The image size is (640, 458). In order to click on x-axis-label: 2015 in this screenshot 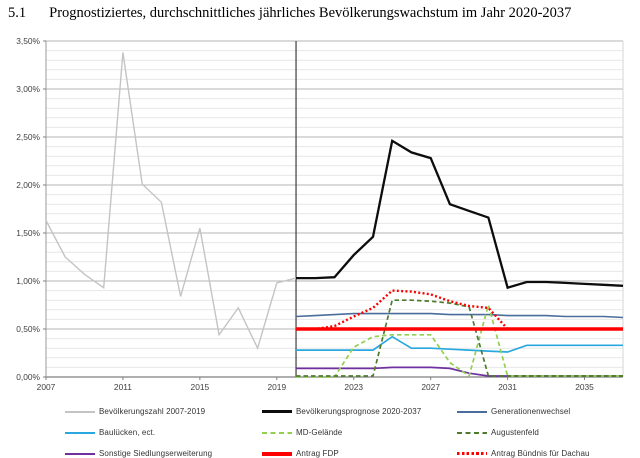, I will do `click(200, 387)`.